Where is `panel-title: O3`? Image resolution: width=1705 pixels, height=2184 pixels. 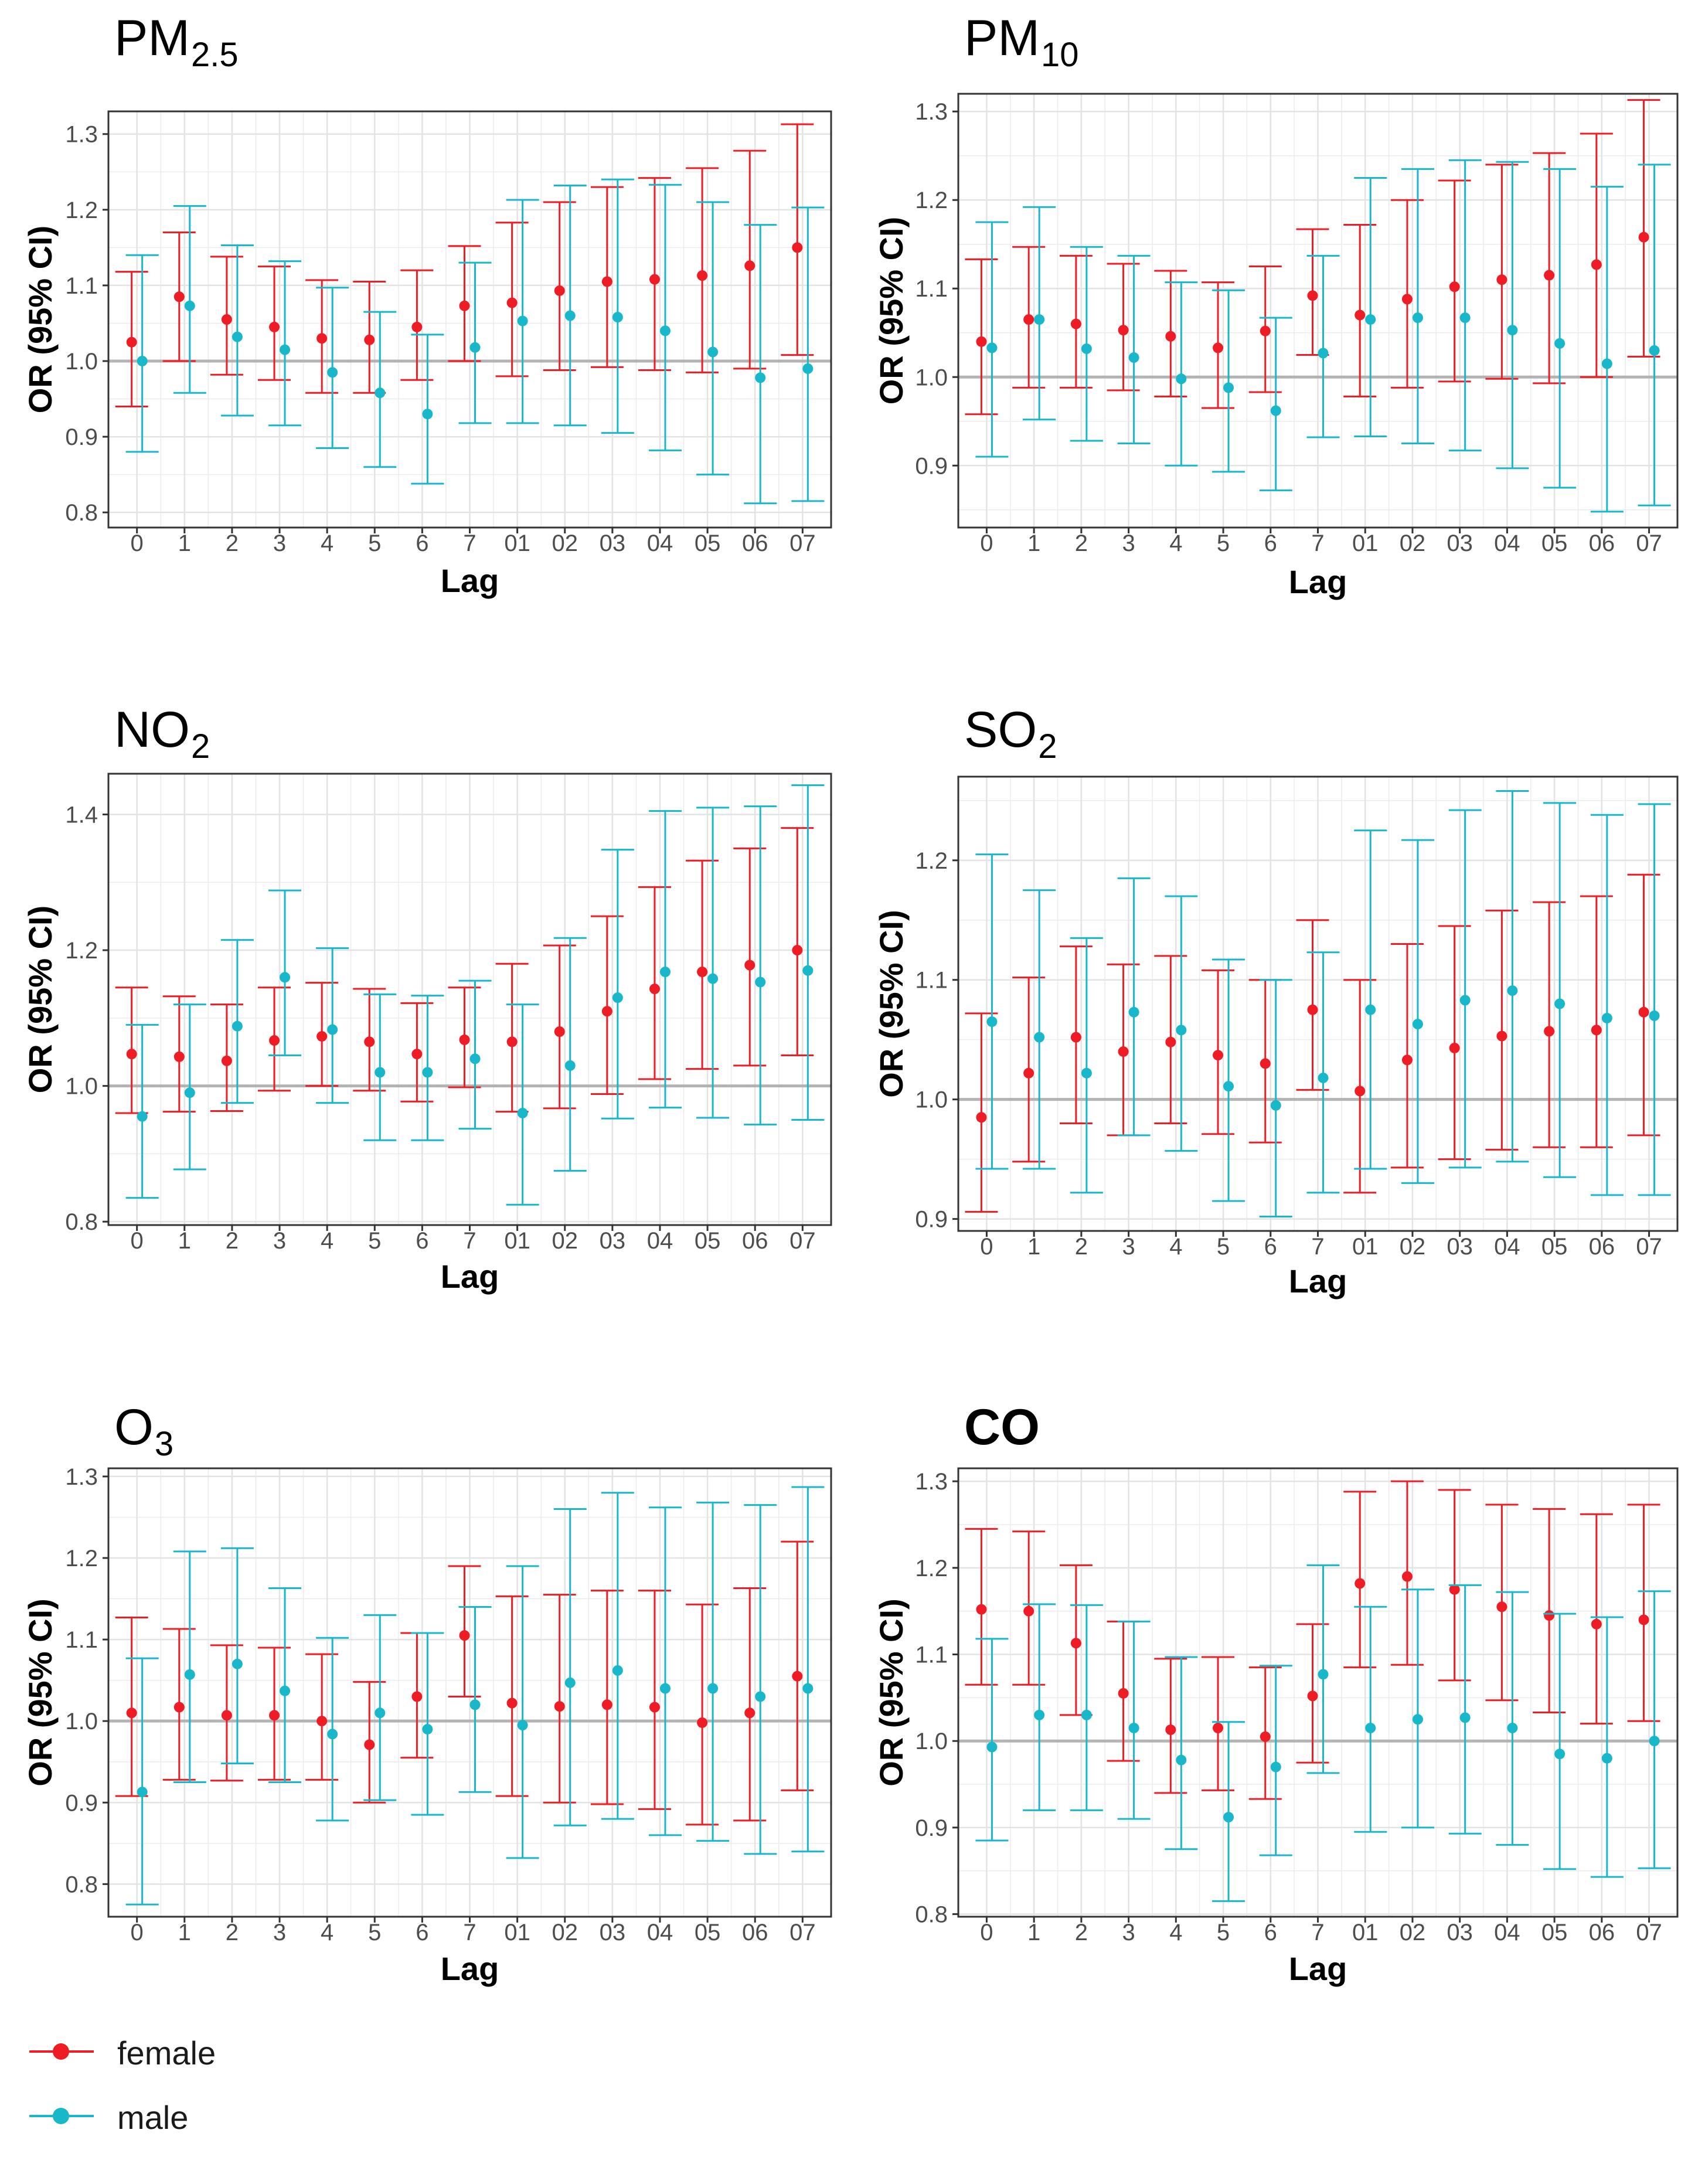 panel-title: O3 is located at coordinates (143, 1431).